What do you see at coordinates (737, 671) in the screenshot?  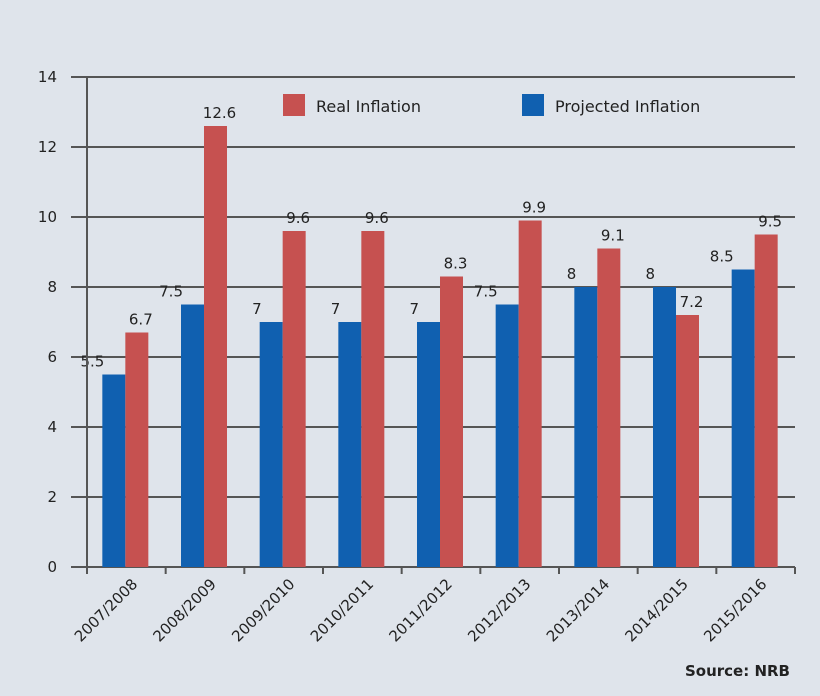 I see `source-note: Source: NRB` at bounding box center [737, 671].